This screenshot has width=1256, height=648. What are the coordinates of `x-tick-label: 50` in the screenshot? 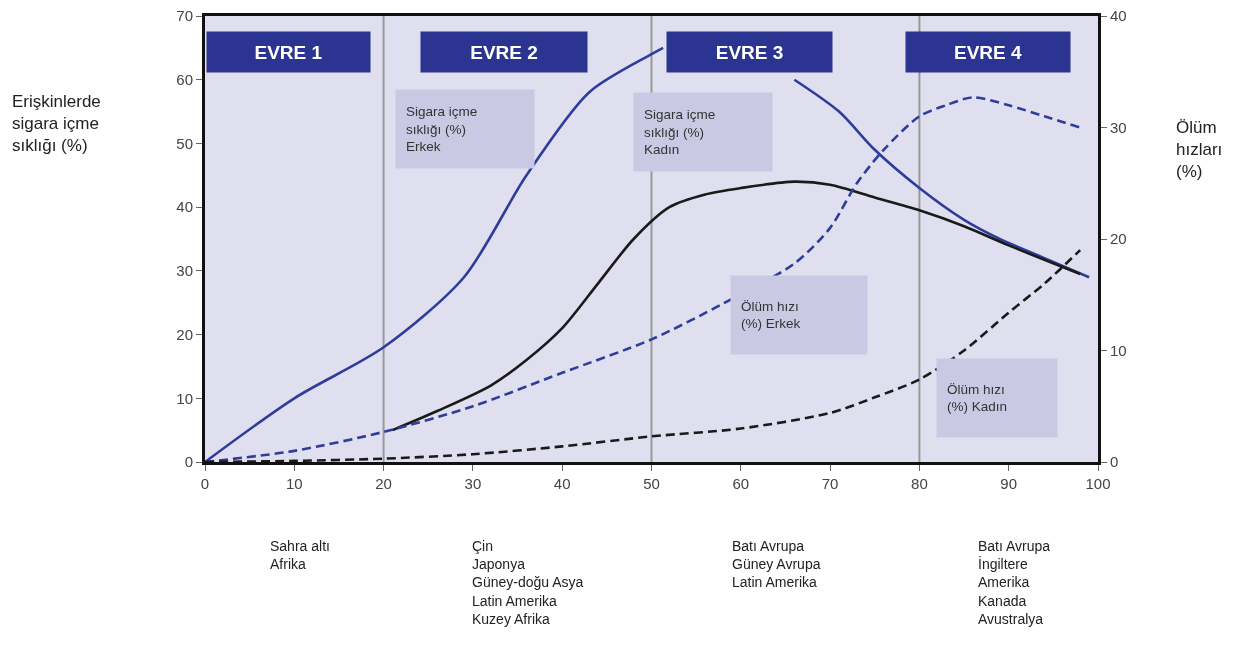 It's located at (651, 483).